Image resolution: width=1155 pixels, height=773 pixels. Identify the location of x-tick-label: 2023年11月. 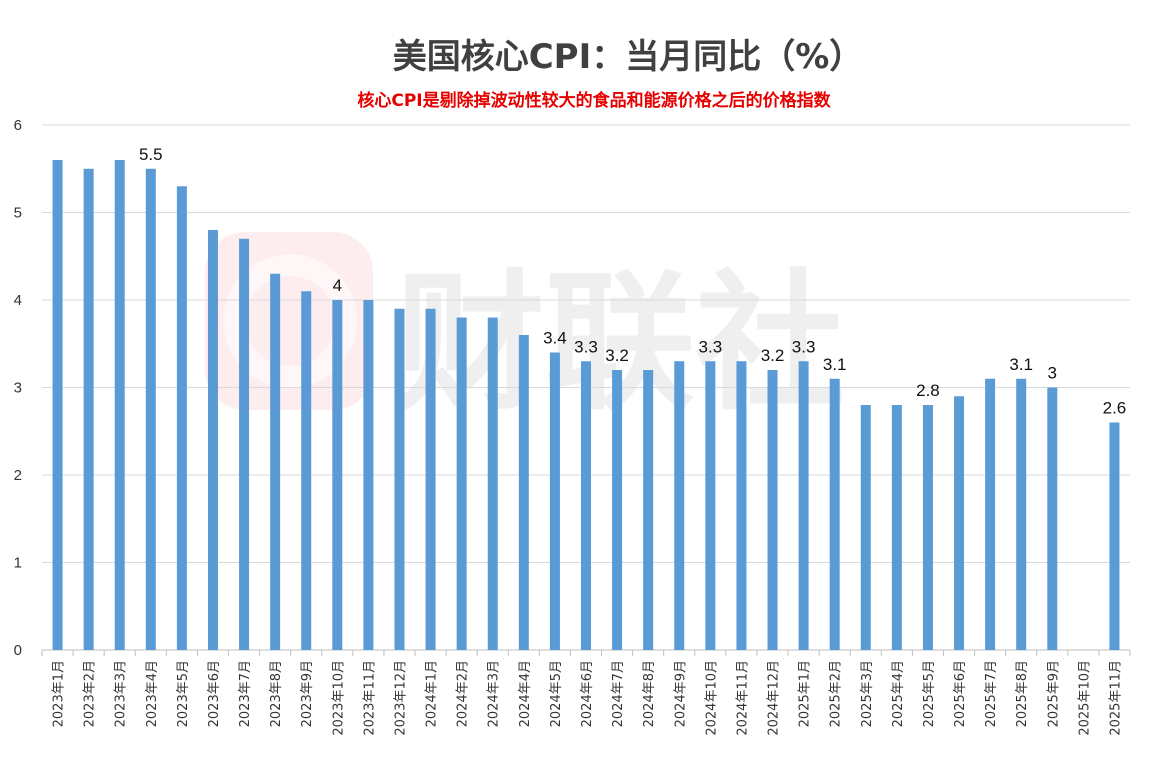
(369, 698).